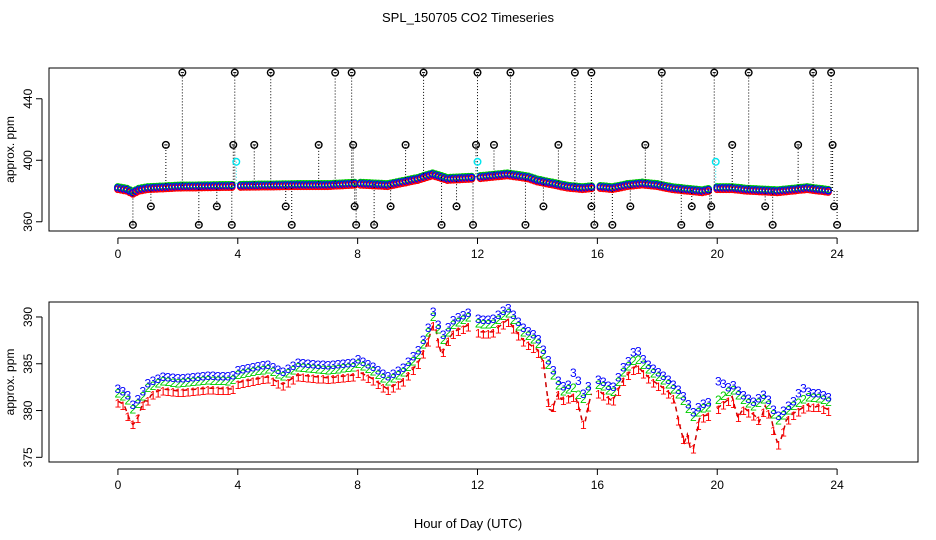 This screenshot has height=540, width=936. Describe the element at coordinates (28, 317) in the screenshot. I see `y-tick-label: 390` at that location.